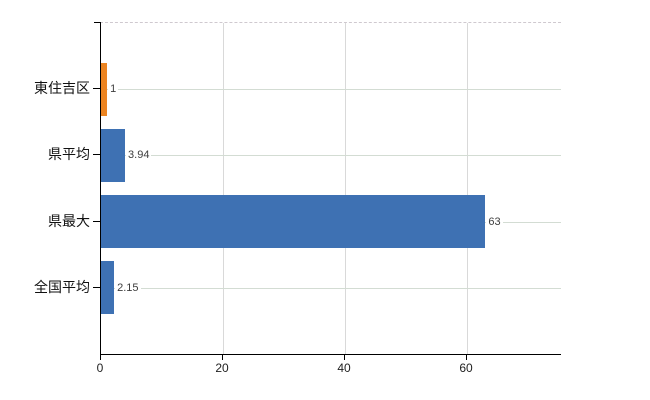  What do you see at coordinates (104, 89) in the screenshot?
I see `bar-highlight` at bounding box center [104, 89].